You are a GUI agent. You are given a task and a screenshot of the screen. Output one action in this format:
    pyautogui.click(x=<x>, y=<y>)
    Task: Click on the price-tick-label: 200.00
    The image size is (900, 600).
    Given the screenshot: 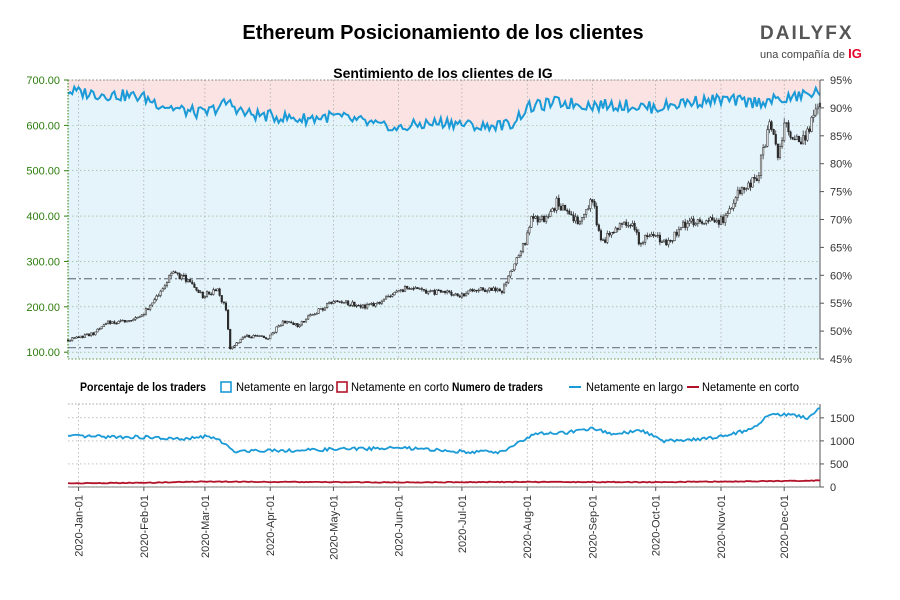 What is the action you would take?
    pyautogui.click(x=43, y=308)
    